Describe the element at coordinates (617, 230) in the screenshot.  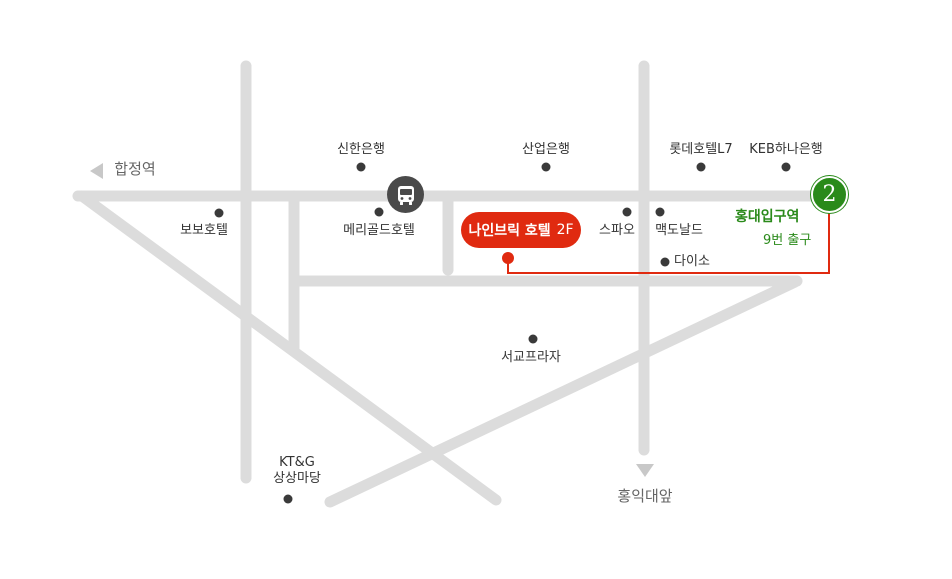
I see `landmark-spao: 스파오` at that location.